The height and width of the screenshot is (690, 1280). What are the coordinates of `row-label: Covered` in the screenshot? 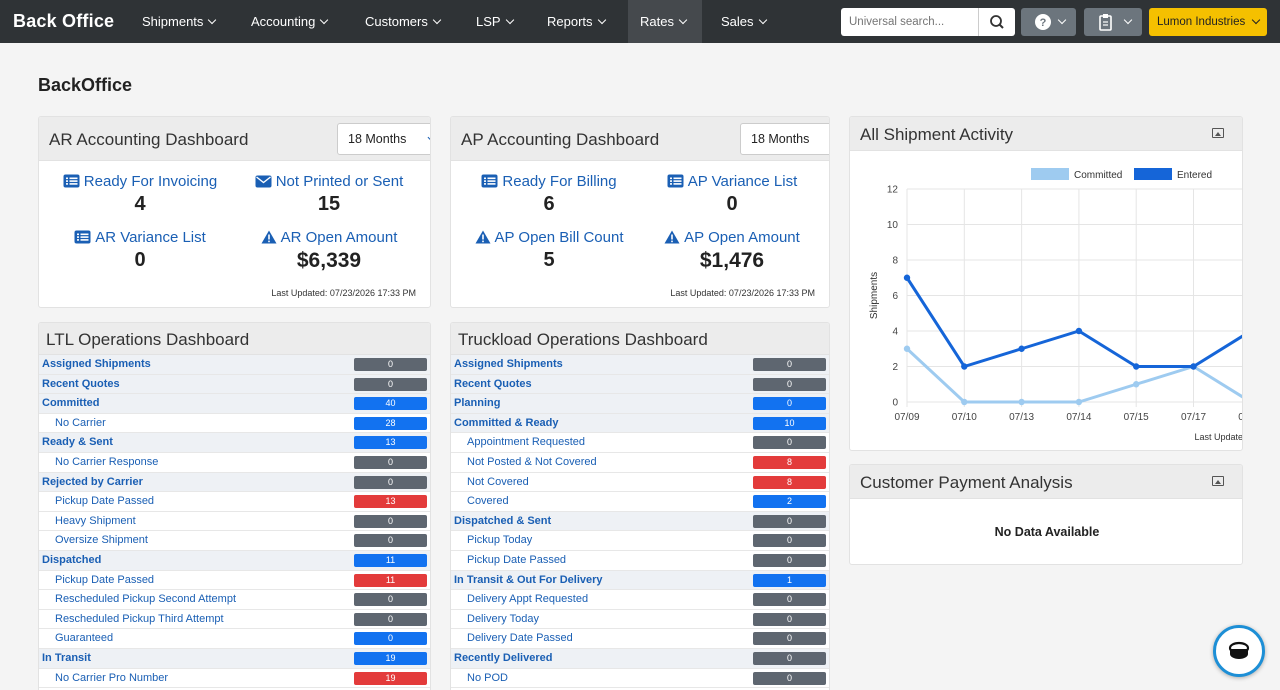 It's located at (488, 501).